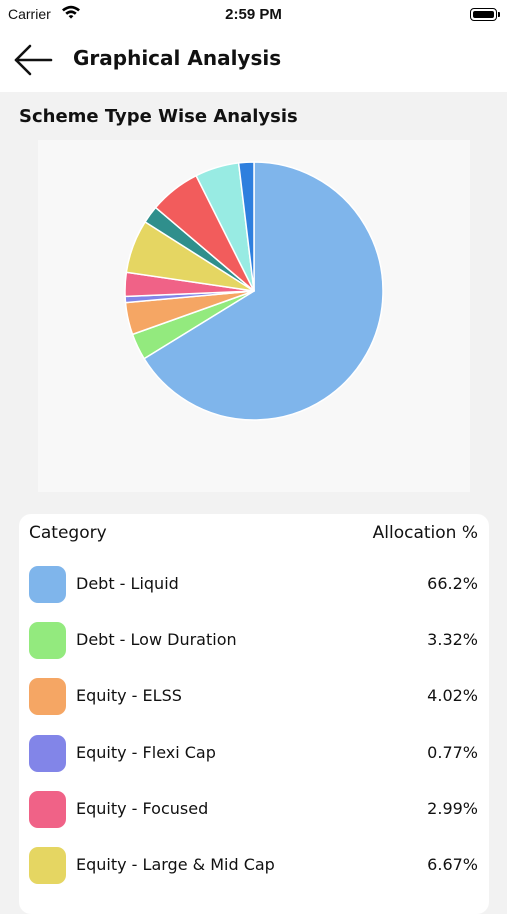  Describe the element at coordinates (71, 14) in the screenshot. I see `wifi-icon` at that location.